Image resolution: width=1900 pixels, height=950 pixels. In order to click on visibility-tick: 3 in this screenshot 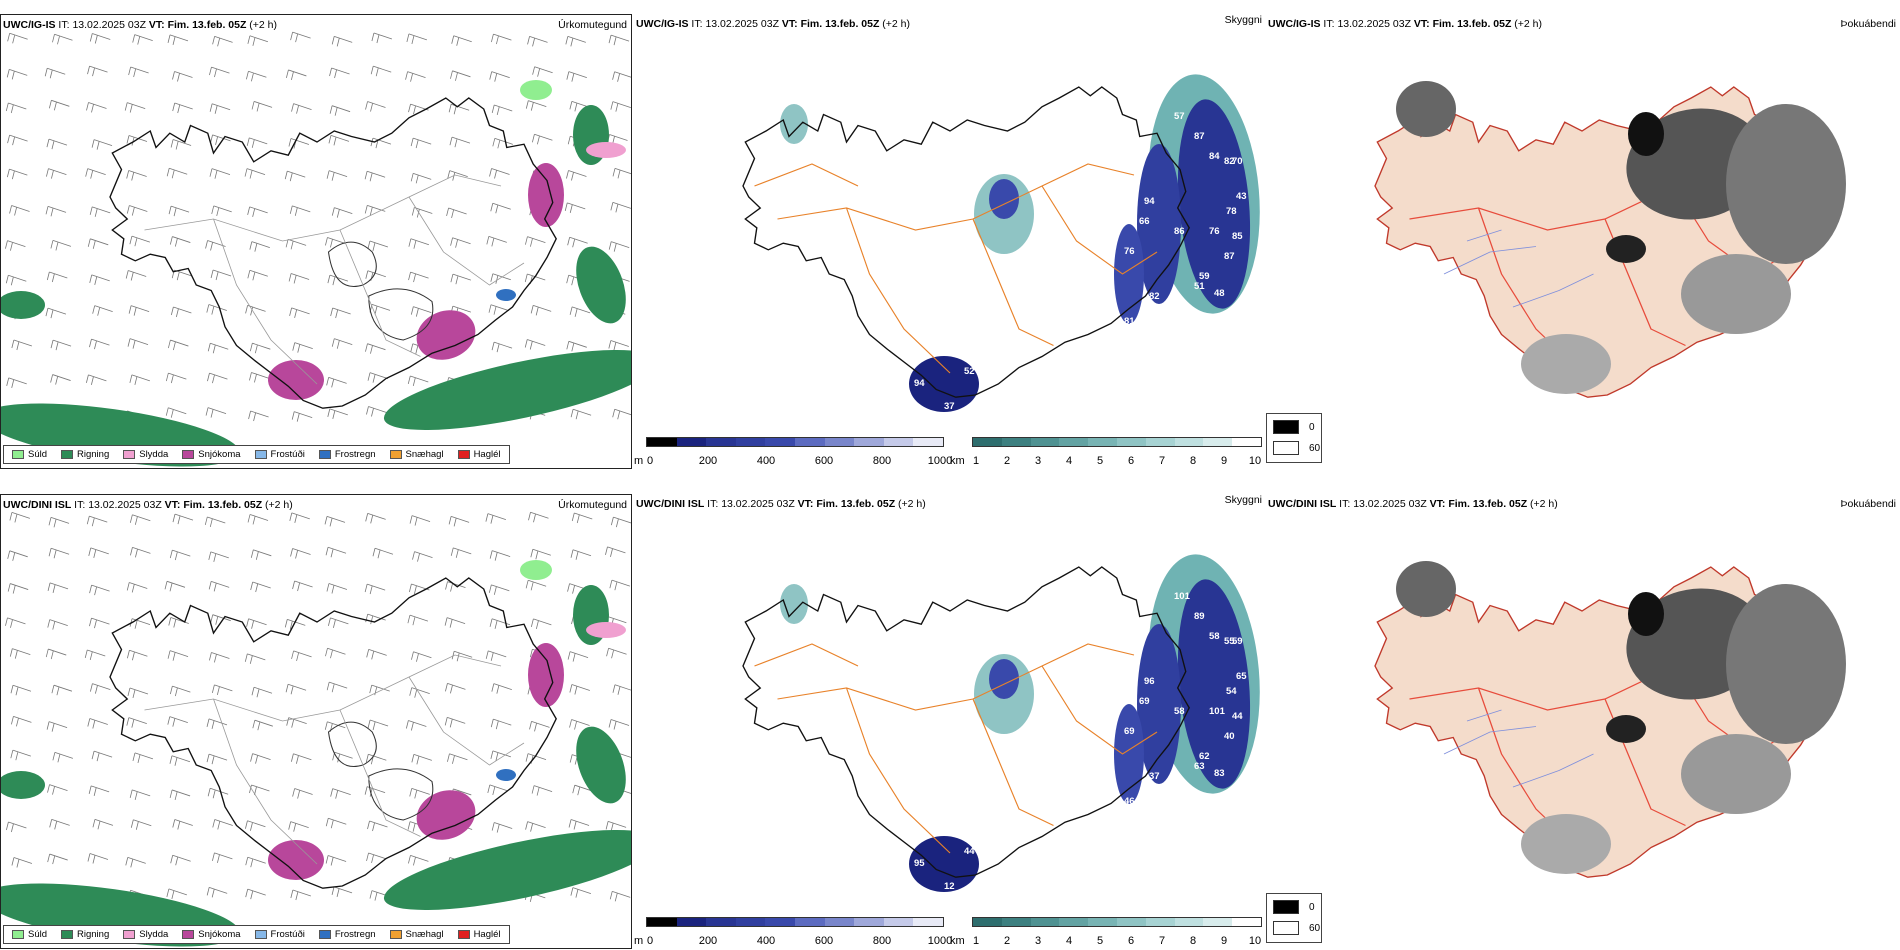, I will do `click(1038, 461)`.